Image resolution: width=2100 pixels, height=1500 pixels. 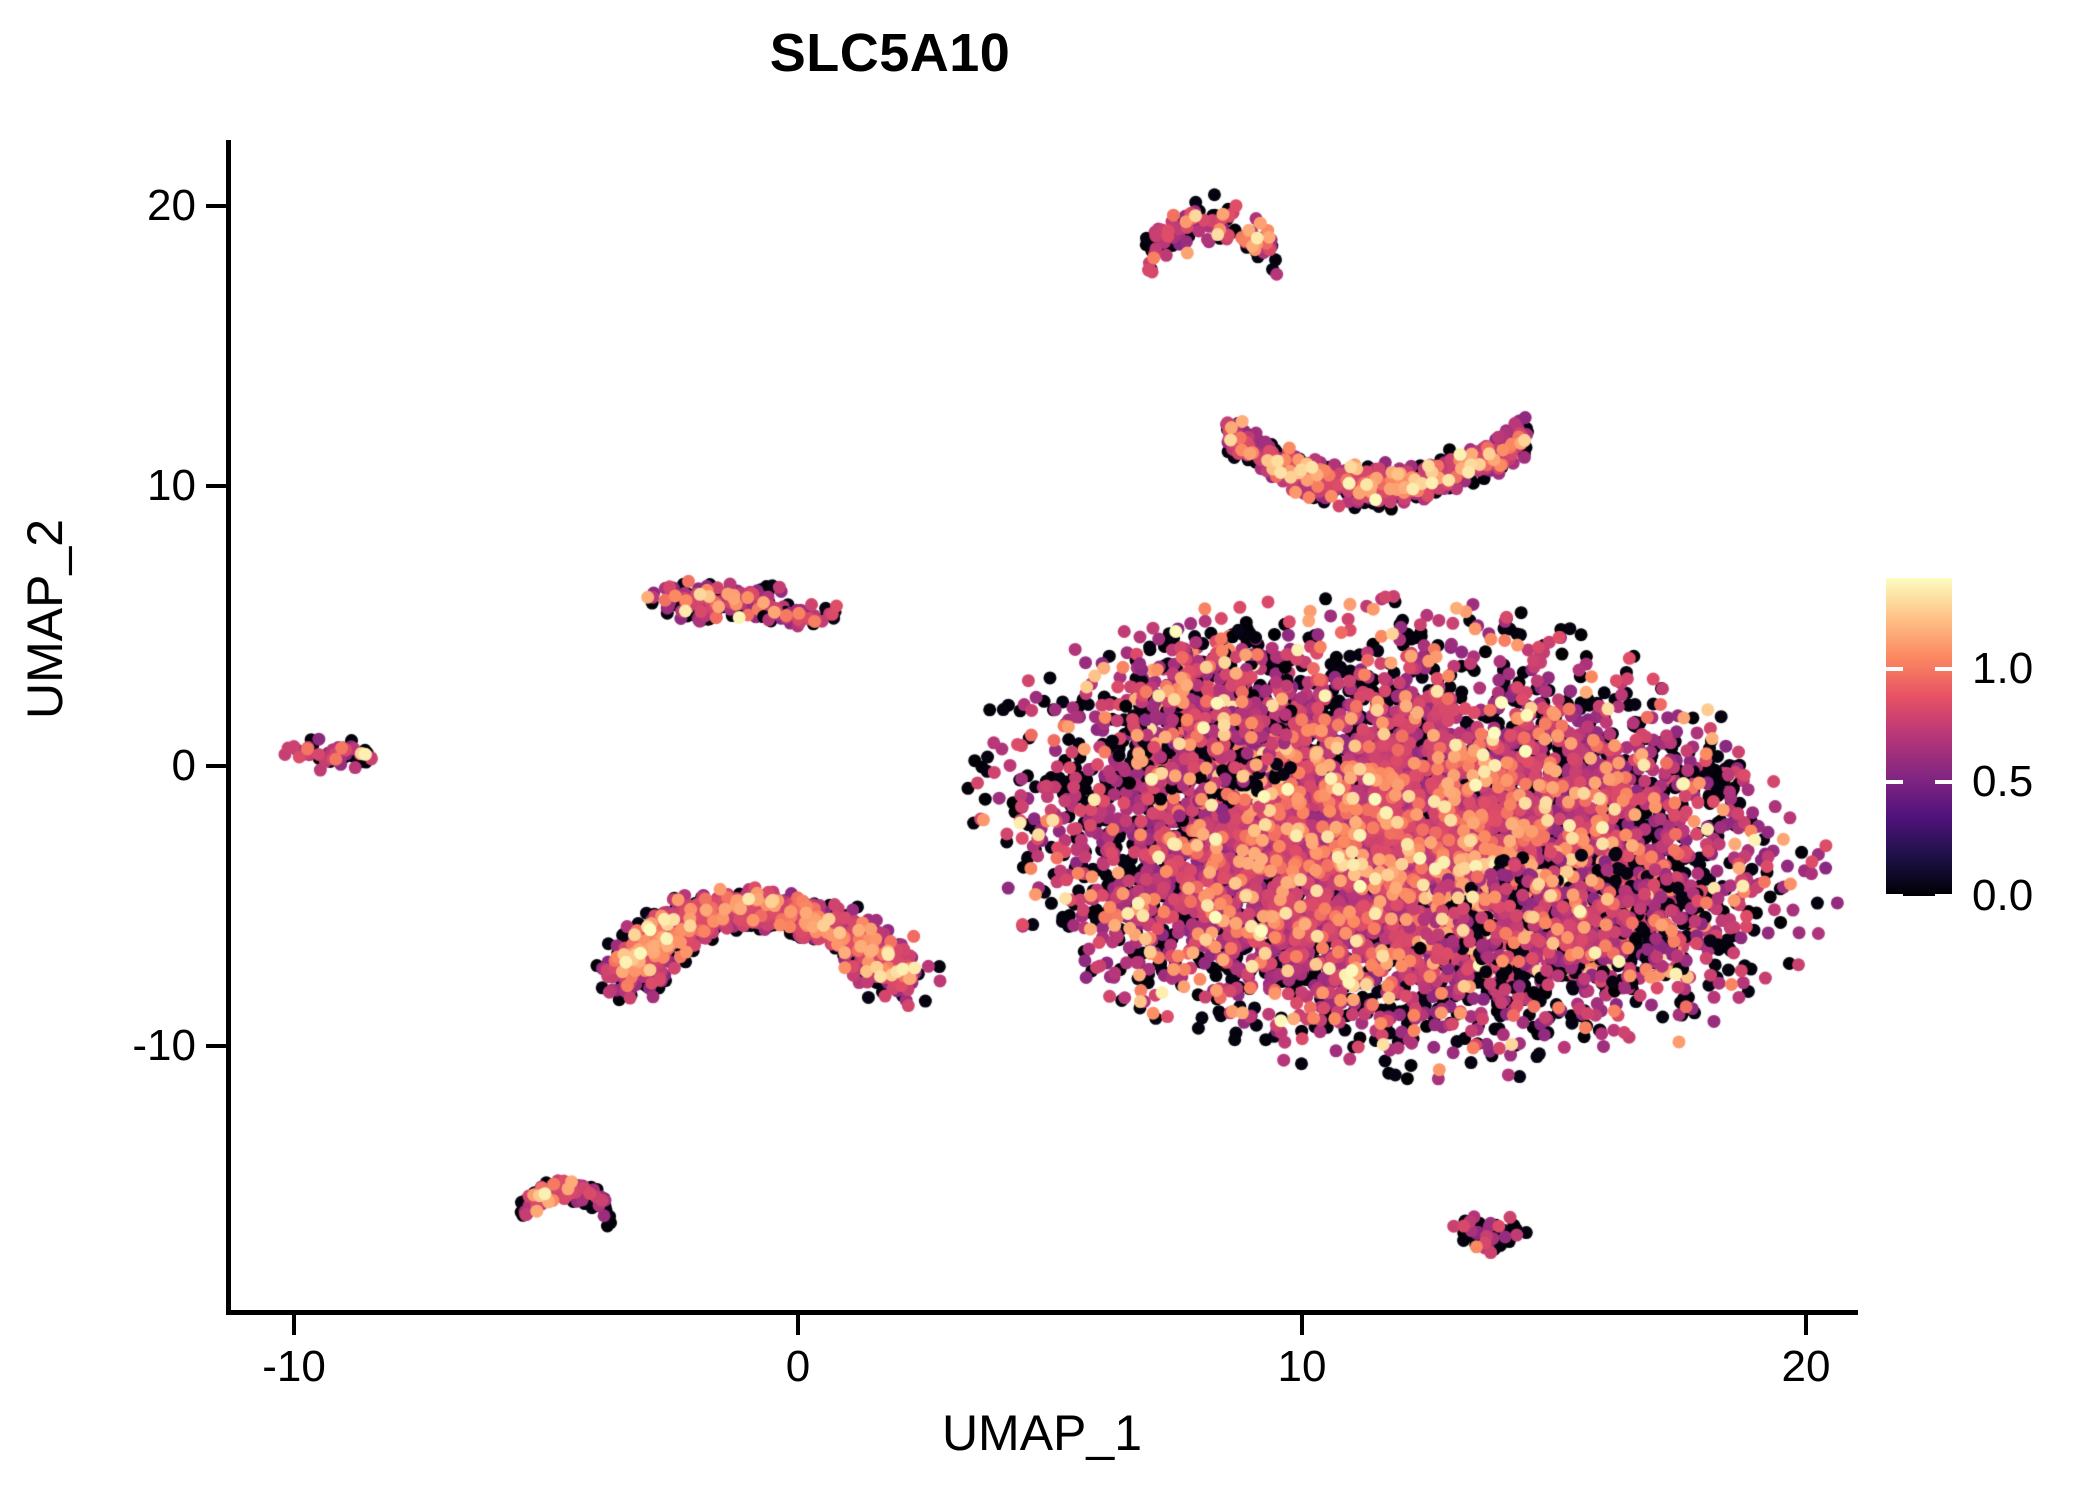 What do you see at coordinates (294, 1366) in the screenshot?
I see `x-tick-label: -10` at bounding box center [294, 1366].